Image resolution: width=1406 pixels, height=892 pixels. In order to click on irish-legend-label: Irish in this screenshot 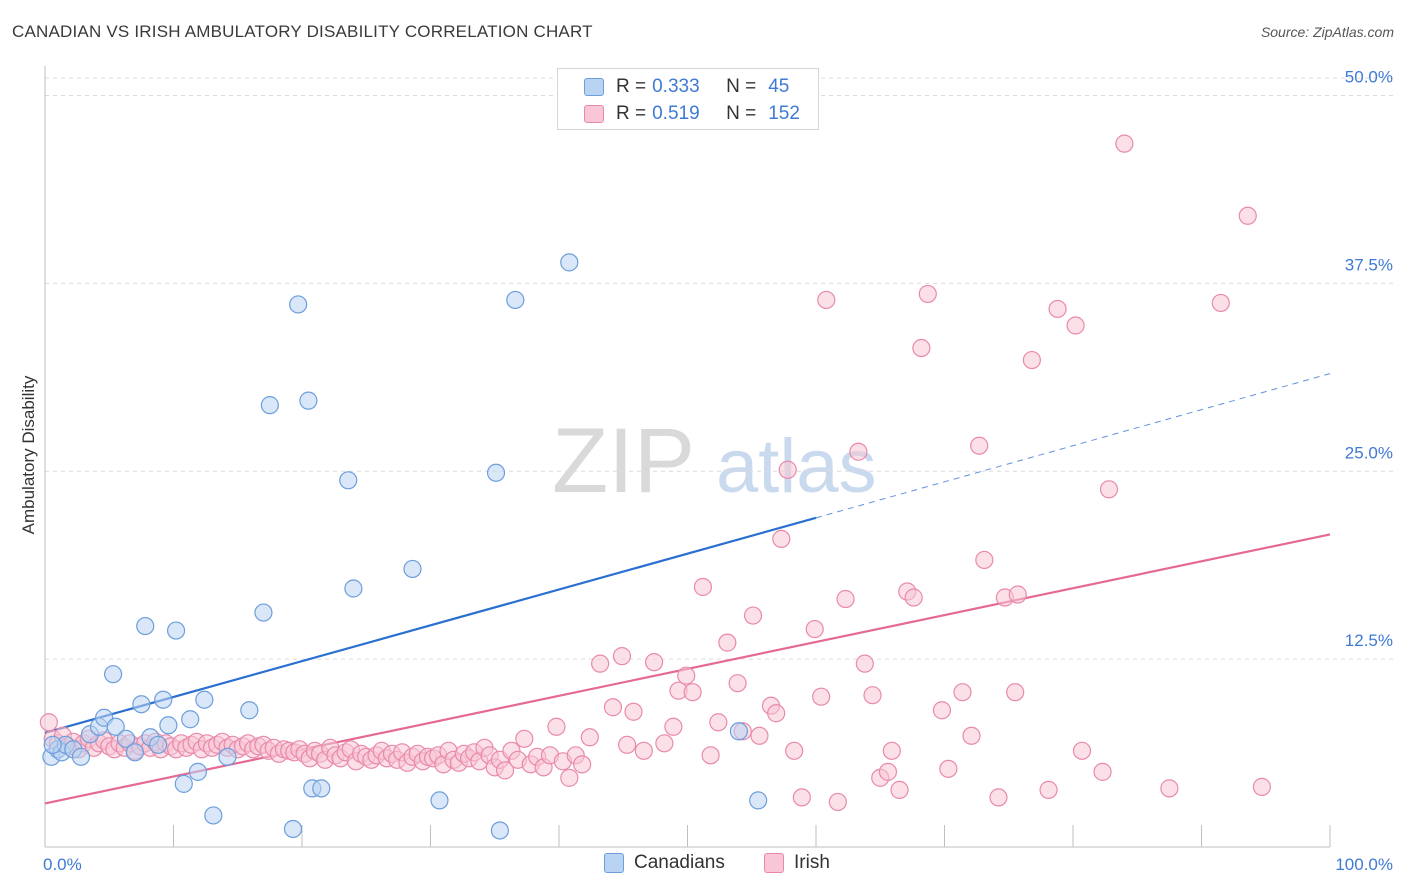, I will do `click(812, 862)`.